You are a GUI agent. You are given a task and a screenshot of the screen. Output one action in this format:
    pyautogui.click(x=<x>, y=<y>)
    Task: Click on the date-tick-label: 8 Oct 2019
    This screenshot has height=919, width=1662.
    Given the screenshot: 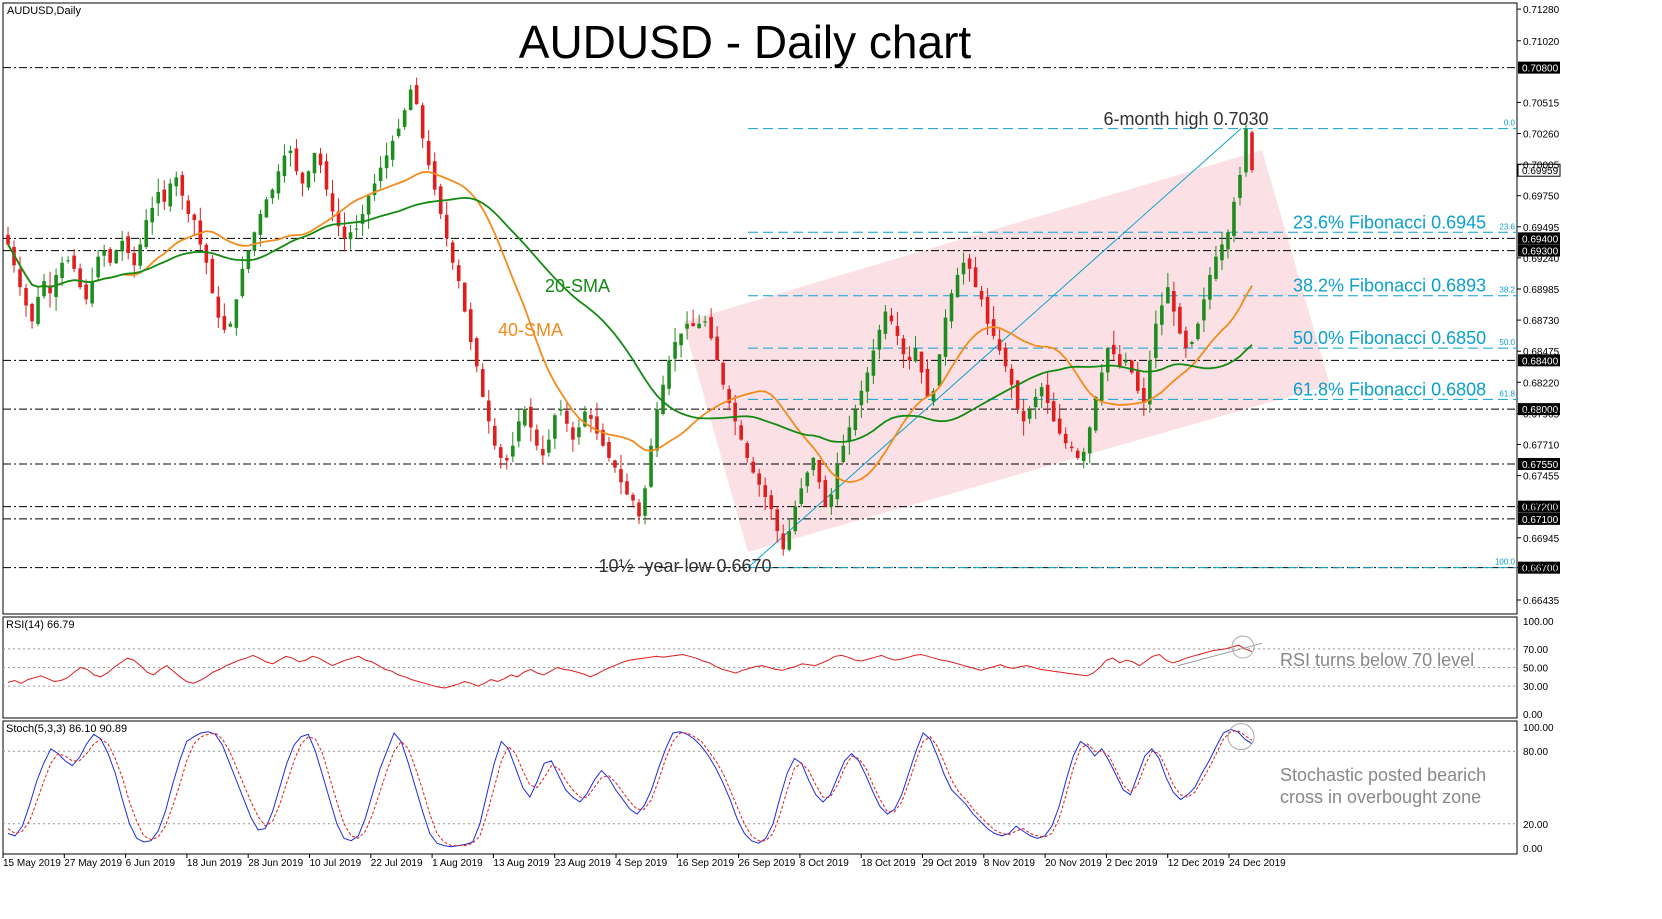 What is the action you would take?
    pyautogui.click(x=824, y=863)
    